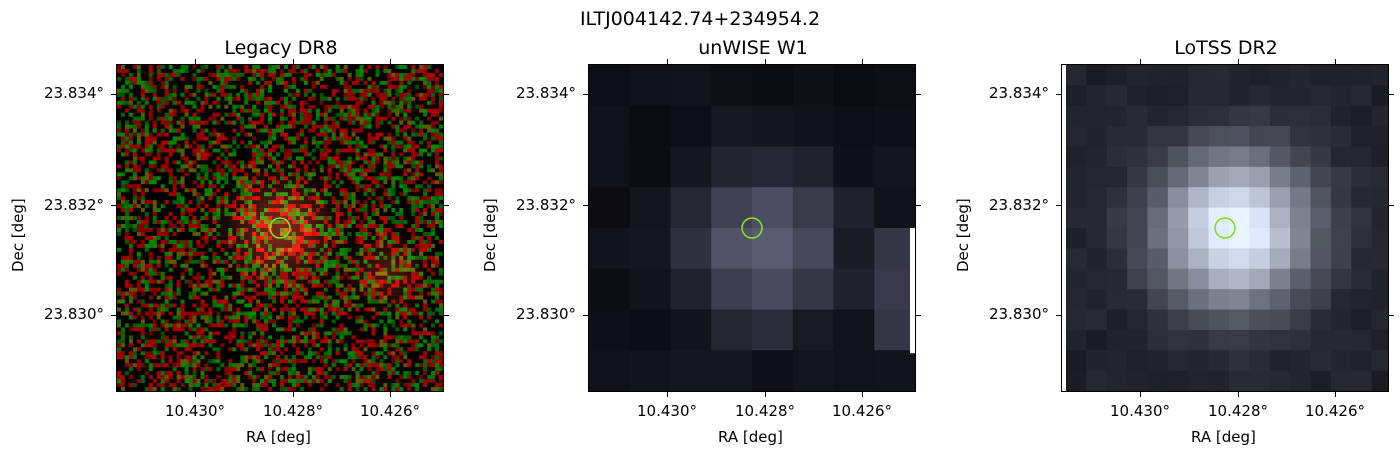 This screenshot has height=458, width=1400. Describe the element at coordinates (753, 48) in the screenshot. I see `panel-title-unwise: unWISE W1` at that location.